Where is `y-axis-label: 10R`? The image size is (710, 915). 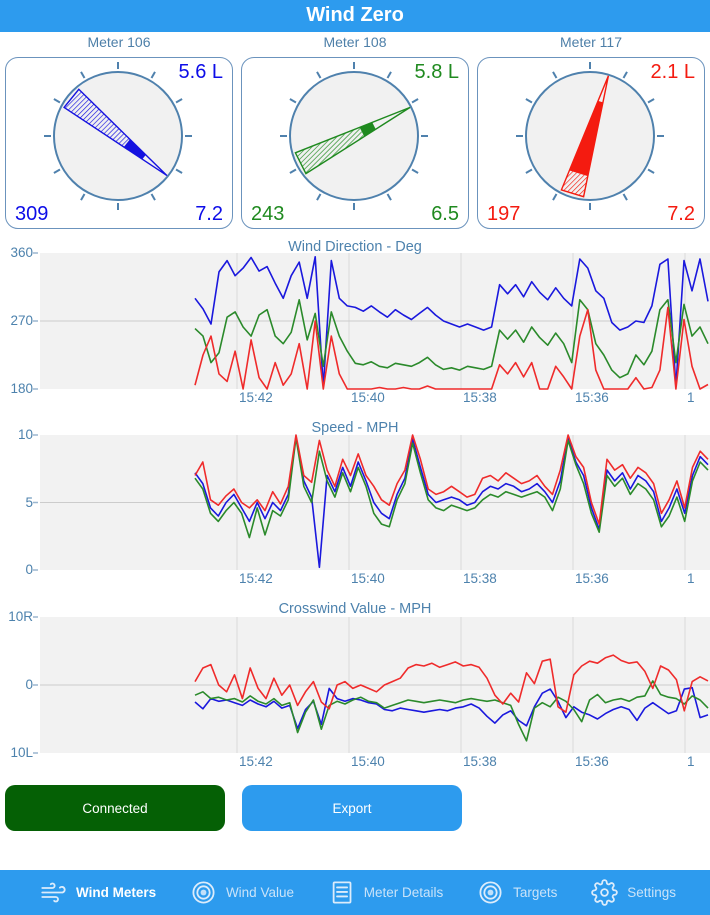
y-axis-label: 10R is located at coordinates (20, 616).